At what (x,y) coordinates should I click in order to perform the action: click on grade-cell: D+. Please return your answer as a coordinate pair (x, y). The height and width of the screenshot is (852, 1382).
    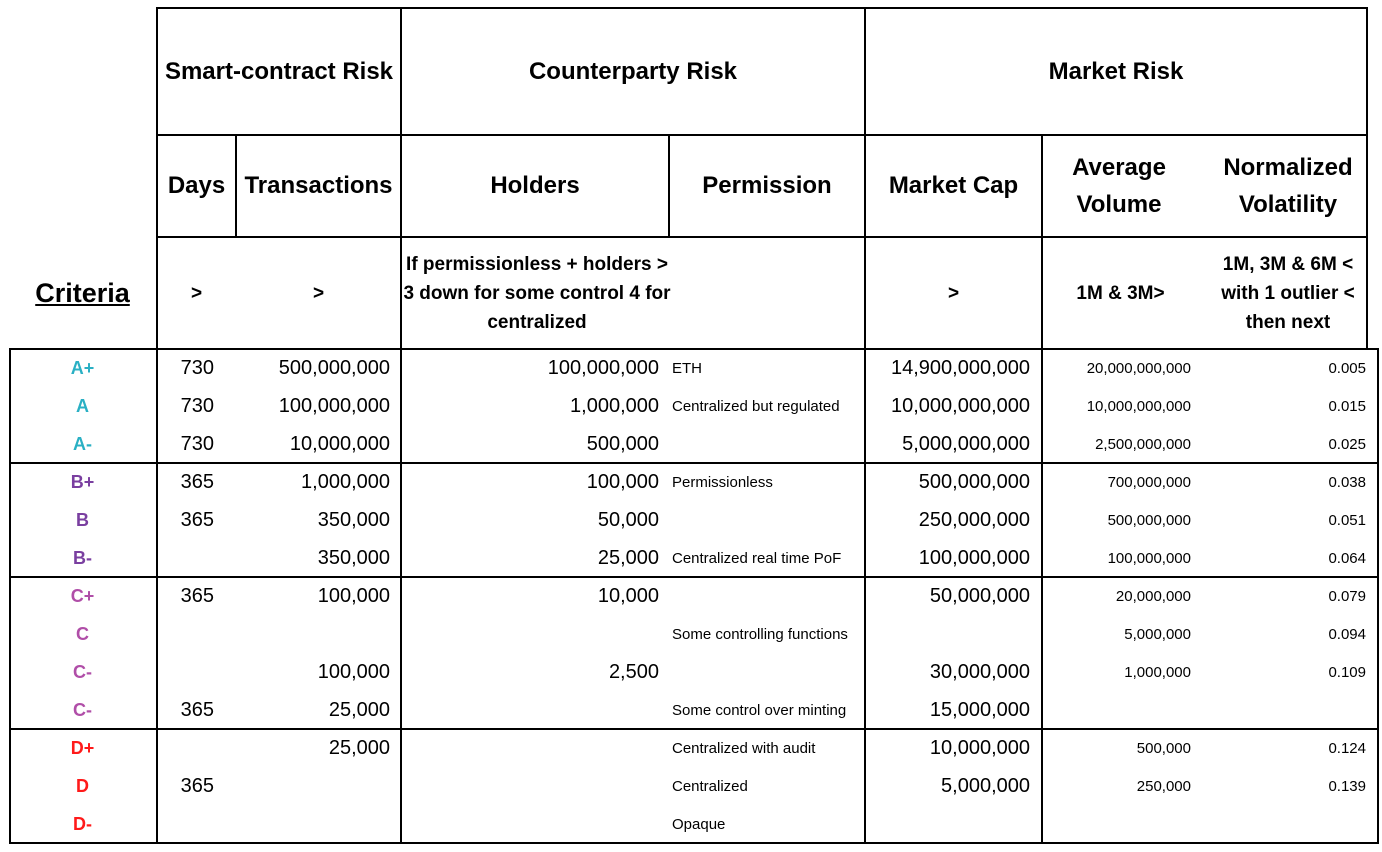
    Looking at the image, I should click on (82, 747).